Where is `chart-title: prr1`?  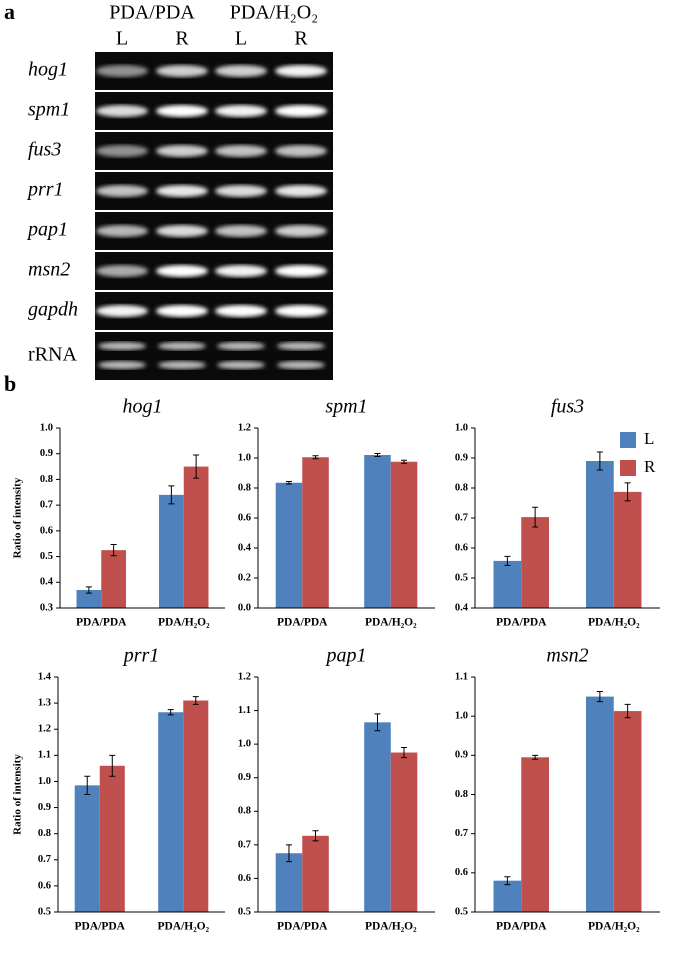
chart-title: prr1 is located at coordinates (141, 656).